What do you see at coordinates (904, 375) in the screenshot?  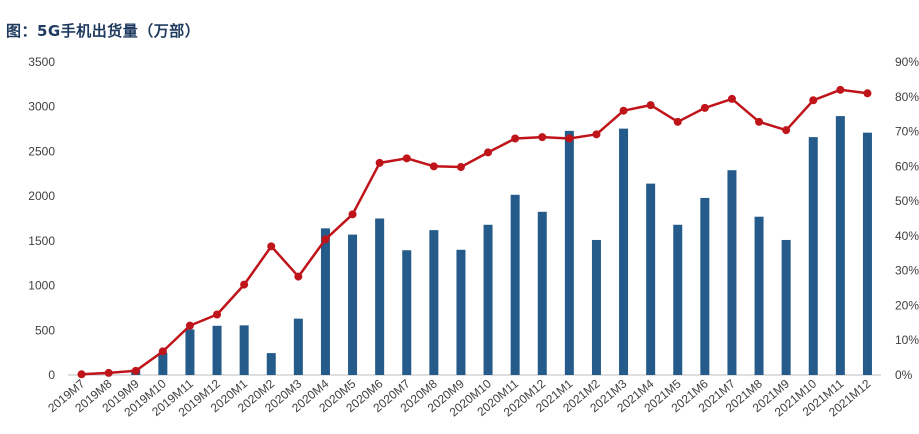 I see `y-right-tick-label: 0%` at bounding box center [904, 375].